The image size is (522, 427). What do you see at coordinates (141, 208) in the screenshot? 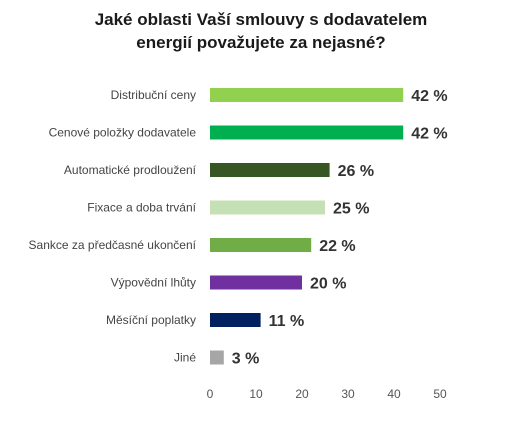
I see `category-label: Fixace a doba trvání` at bounding box center [141, 208].